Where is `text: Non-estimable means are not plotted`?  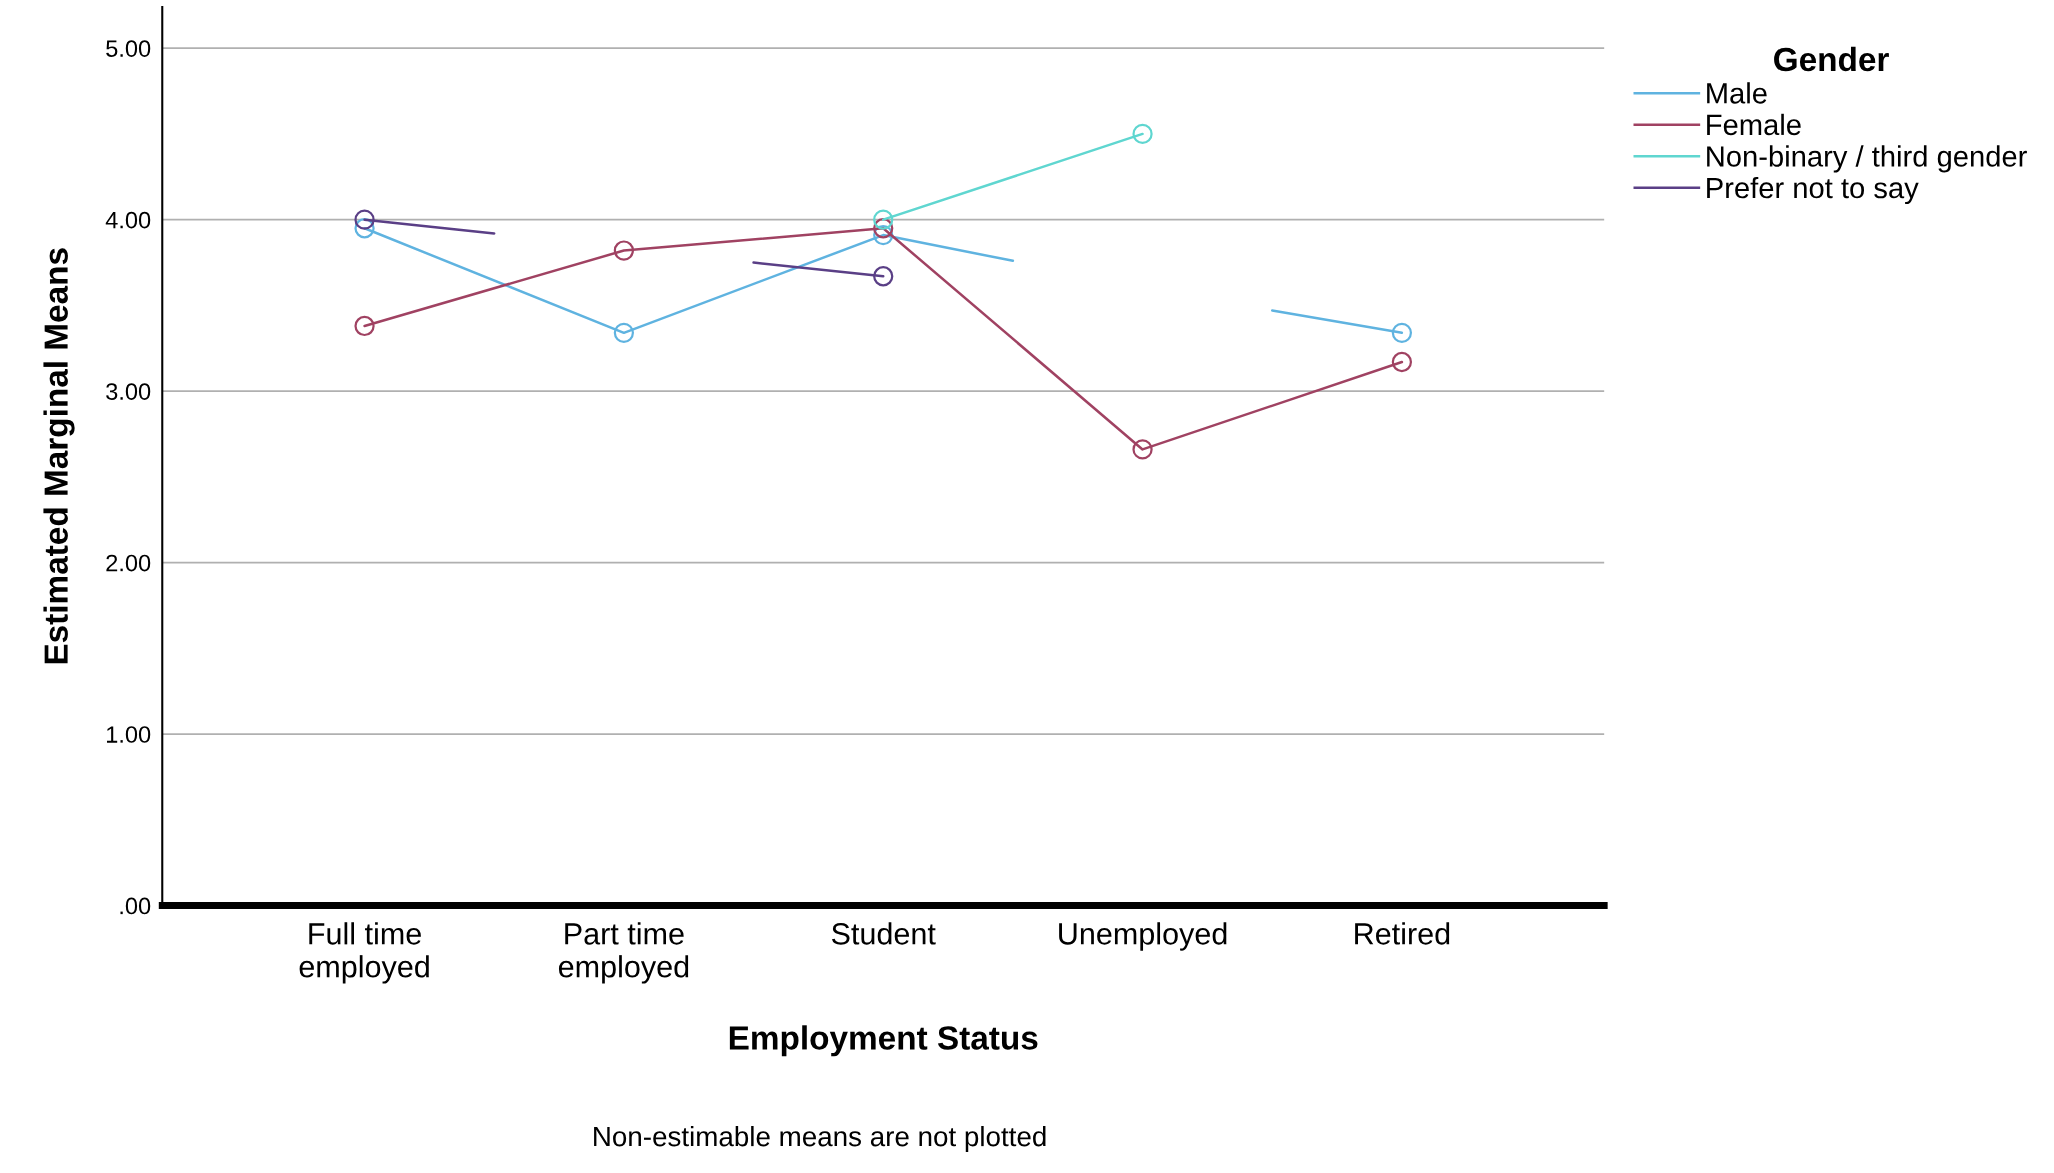
text: Non-estimable means are not plotted is located at coordinates (820, 1138).